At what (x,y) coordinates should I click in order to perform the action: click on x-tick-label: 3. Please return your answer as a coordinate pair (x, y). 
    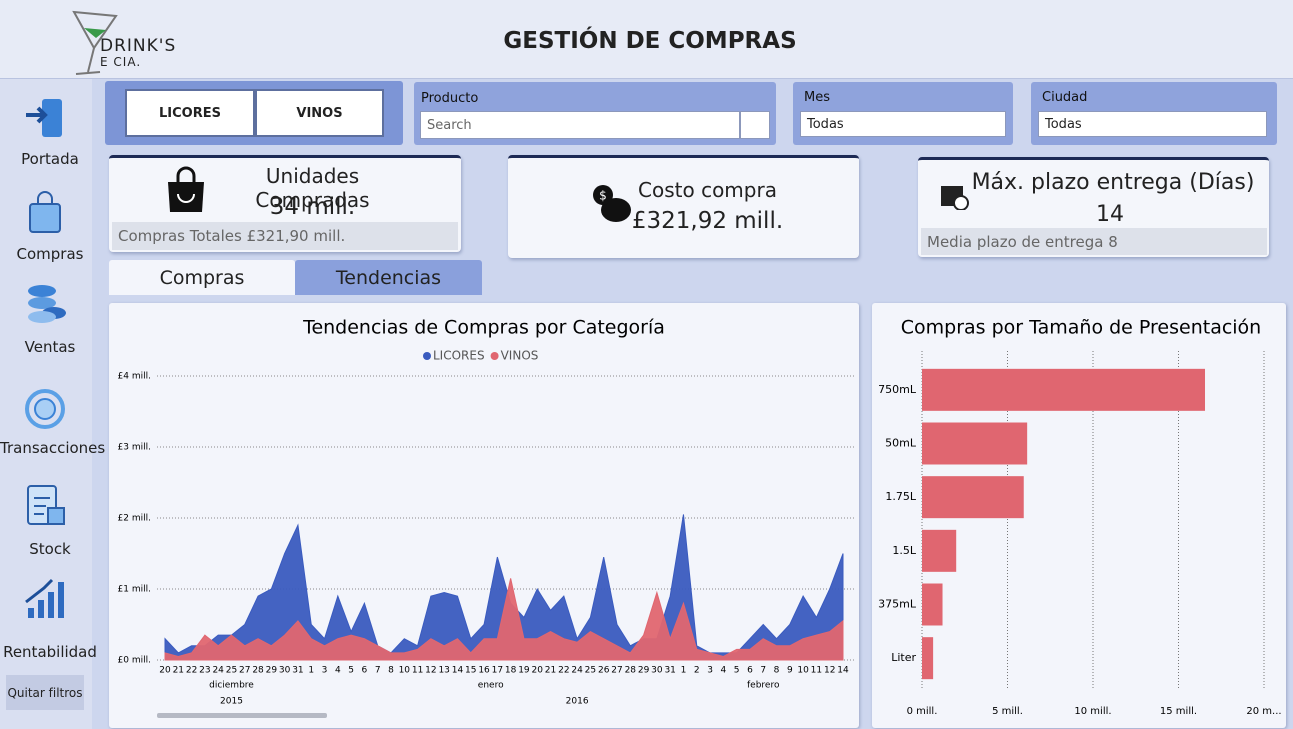
    Looking at the image, I should click on (710, 671).